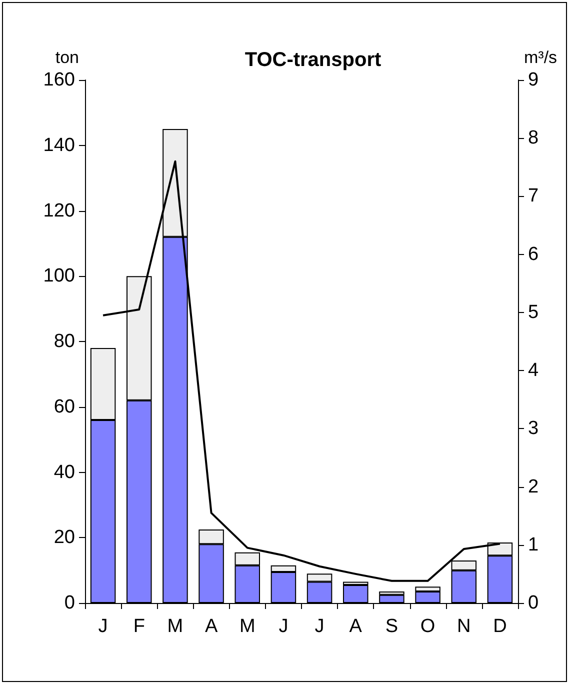  Describe the element at coordinates (533, 138) in the screenshot. I see `y2-tick-label: 8` at that location.